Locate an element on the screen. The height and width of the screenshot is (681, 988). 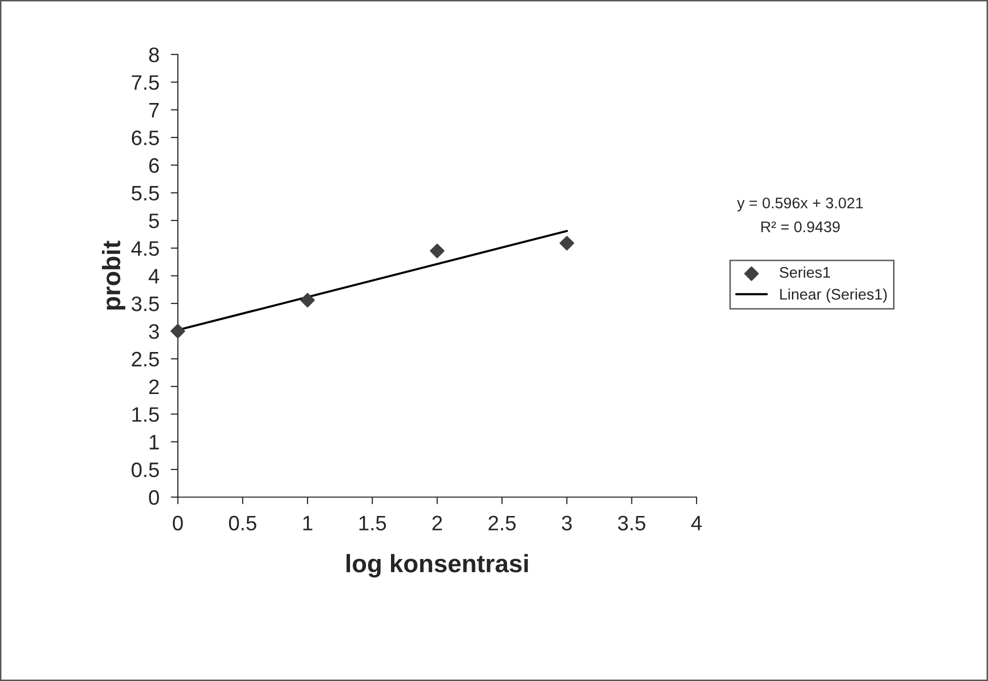
y-tick-label: 7.5 is located at coordinates (145, 82).